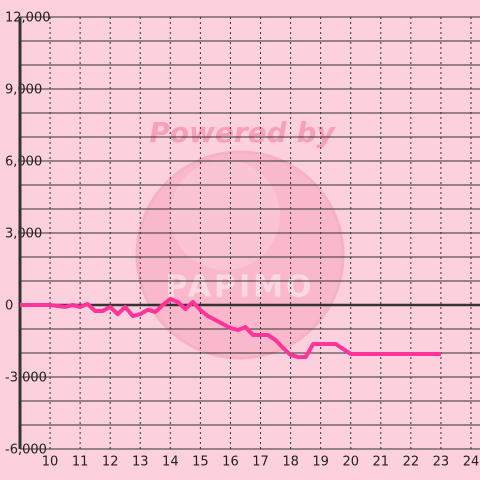  I want to click on x-tick-label: 12, so click(110, 462).